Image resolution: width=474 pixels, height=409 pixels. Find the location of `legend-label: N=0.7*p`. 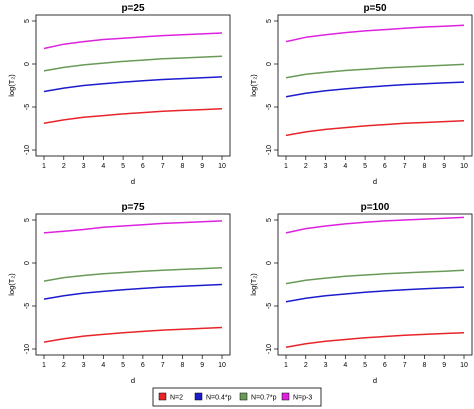

legend-label: N=0.7*p is located at coordinates (264, 398).